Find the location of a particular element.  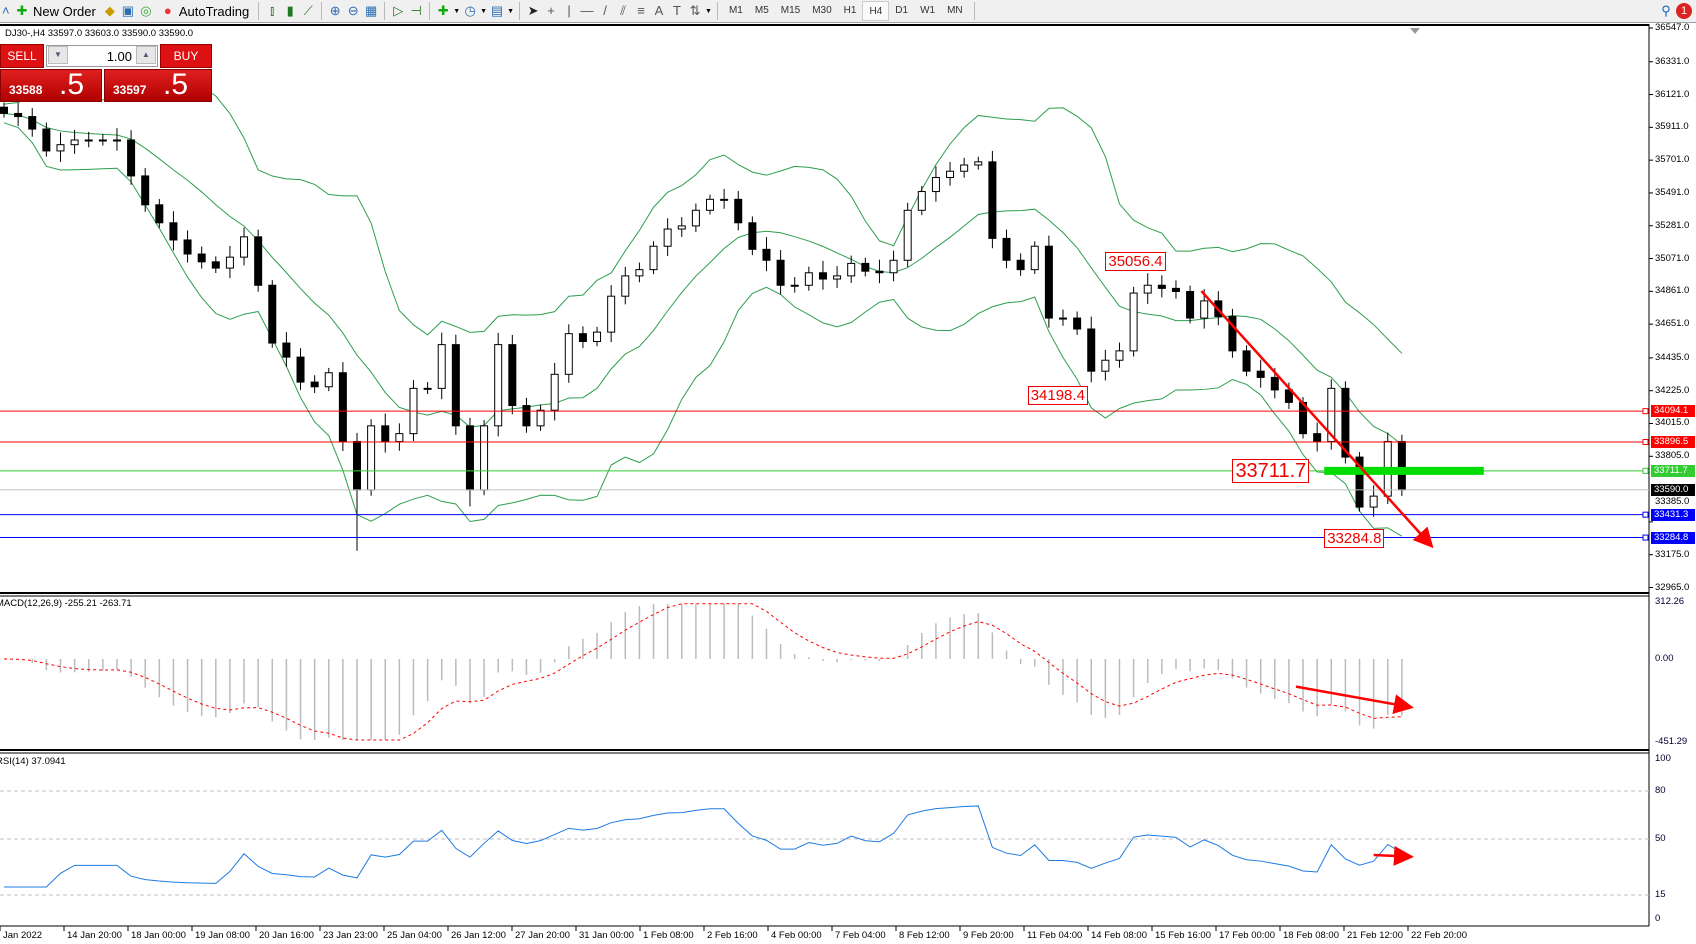

chart-shift-marker is located at coordinates (1415, 31).